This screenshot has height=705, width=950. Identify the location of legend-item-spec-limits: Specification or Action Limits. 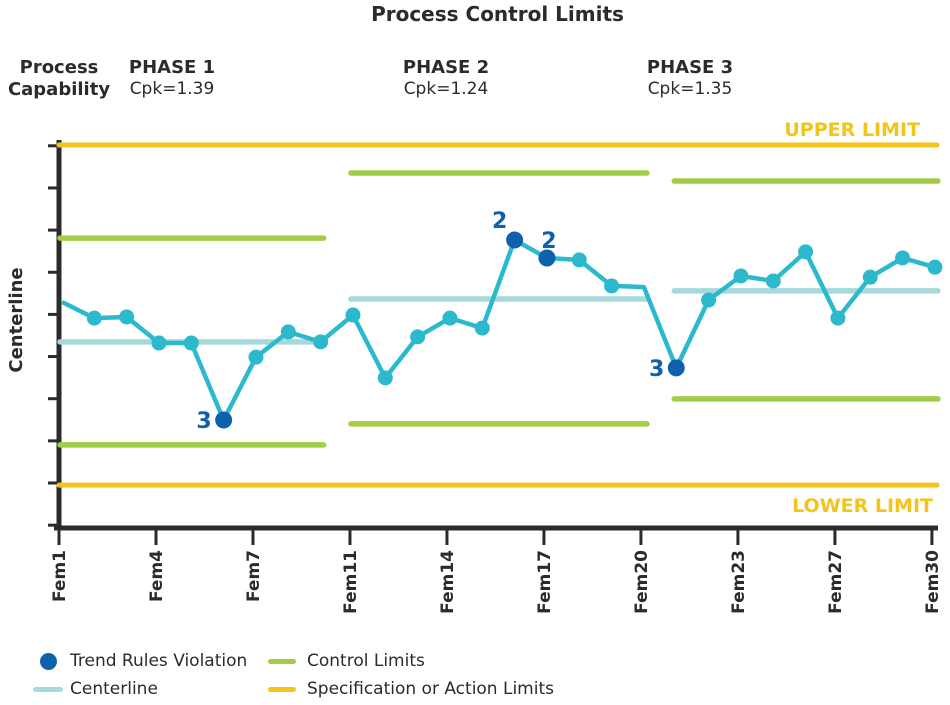
(411, 689).